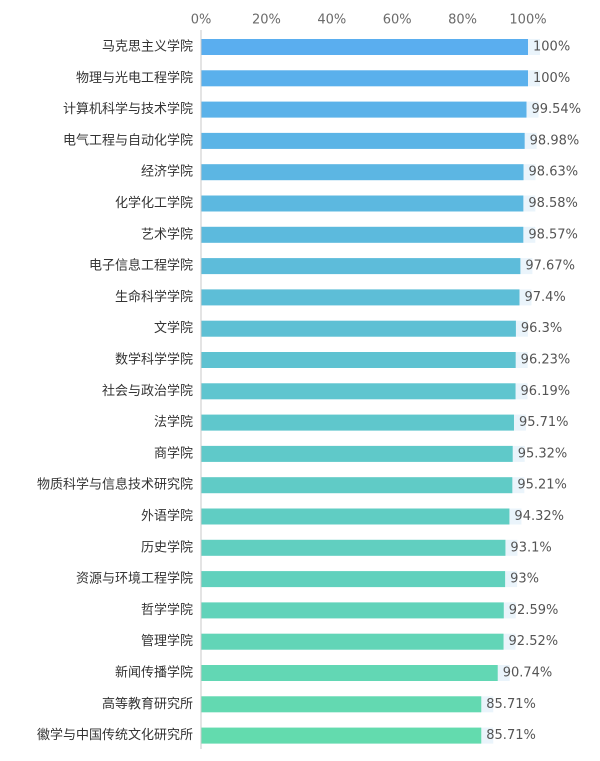 This screenshot has width=600, height=761. Describe the element at coordinates (544, 422) in the screenshot. I see `value-label: 95.71%` at that location.